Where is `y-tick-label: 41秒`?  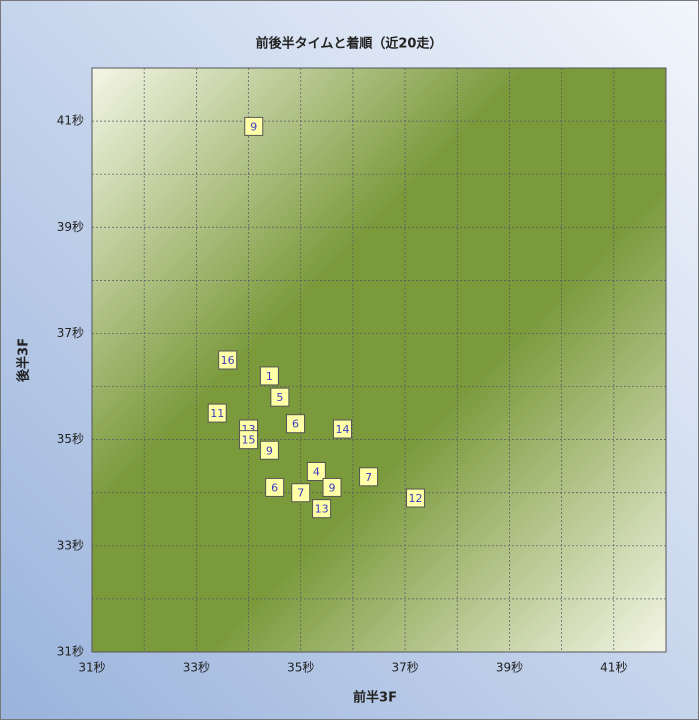
y-tick-label: 41秒 is located at coordinates (70, 121).